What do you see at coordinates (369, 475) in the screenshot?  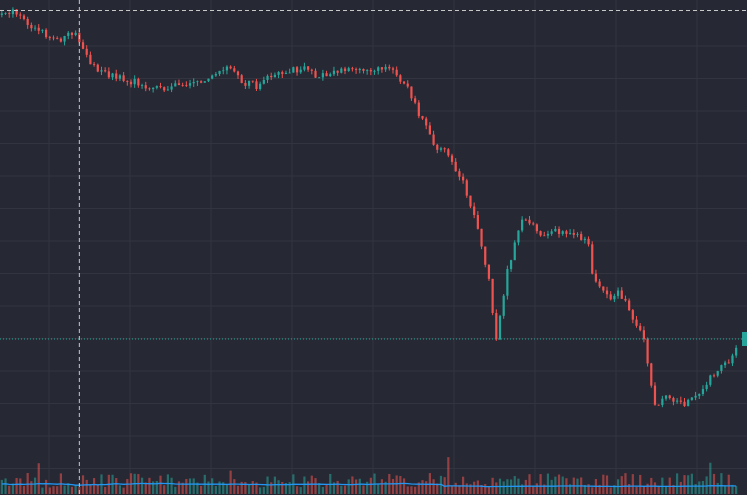 I see `volume-histogram` at bounding box center [369, 475].